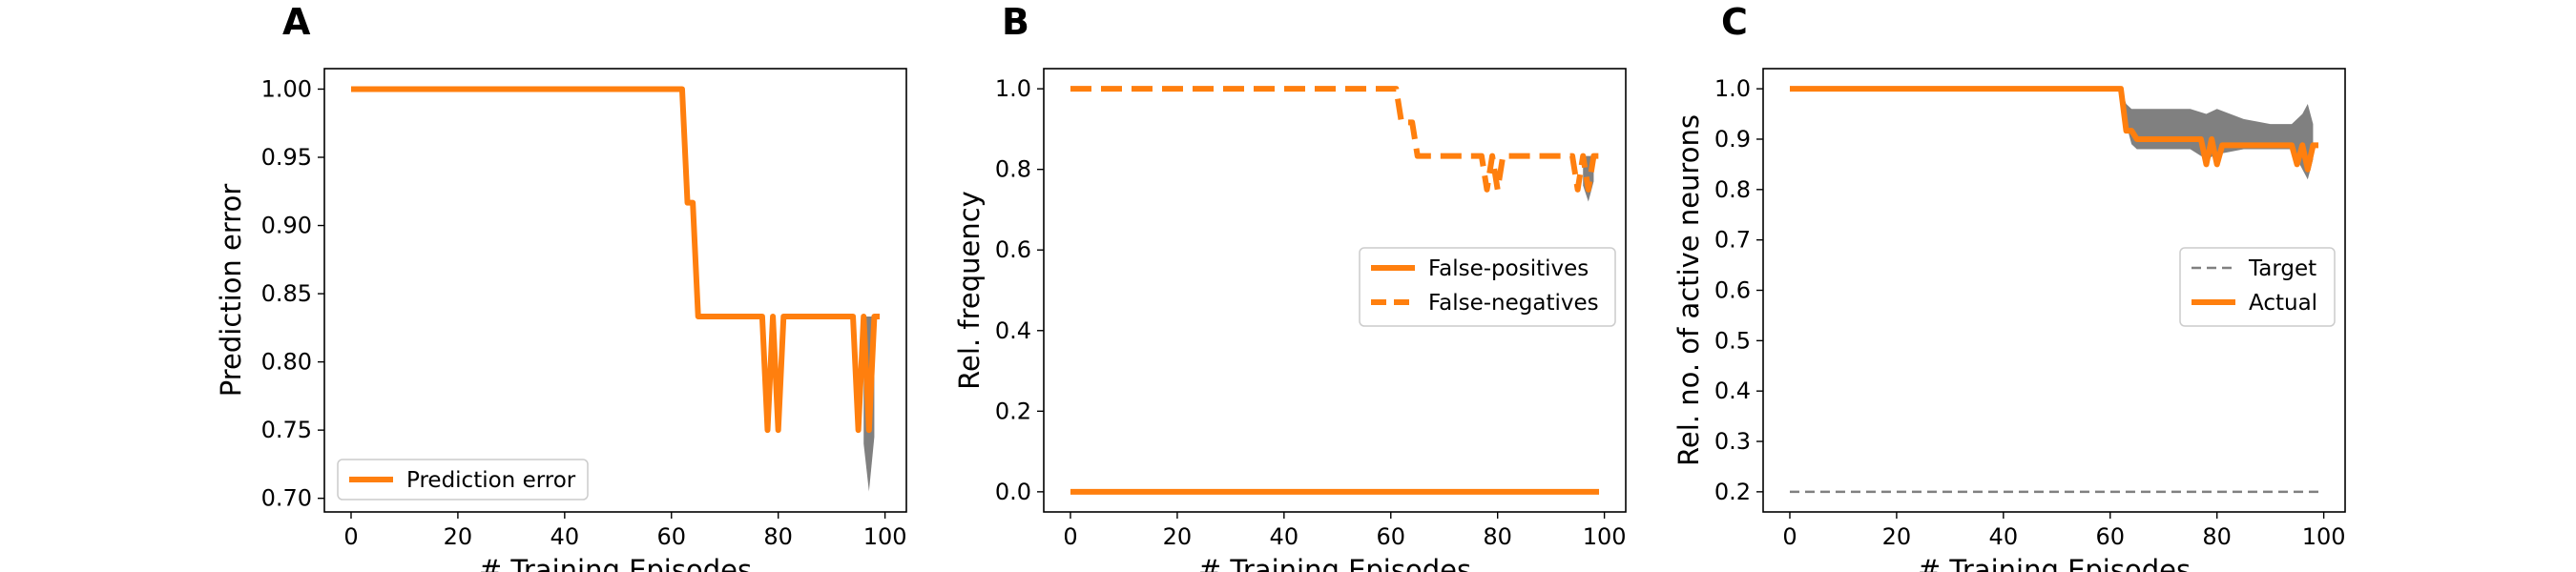 The width and height of the screenshot is (2576, 572). I want to click on legend-label: Target, so click(2282, 268).